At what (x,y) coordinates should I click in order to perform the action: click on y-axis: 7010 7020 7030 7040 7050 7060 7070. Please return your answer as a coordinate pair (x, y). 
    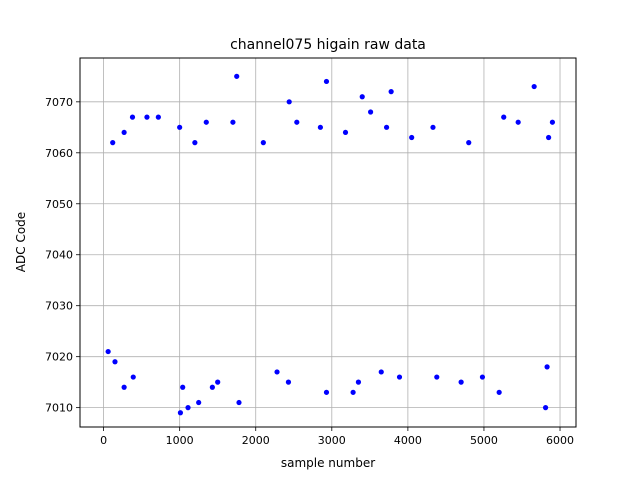
    Looking at the image, I should click on (62, 255).